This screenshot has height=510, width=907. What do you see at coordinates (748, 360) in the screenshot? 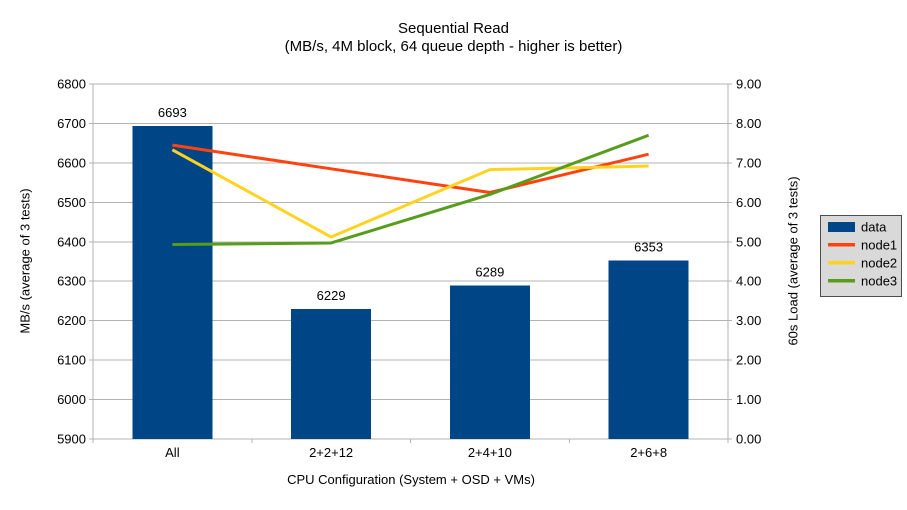
I see `right-axis-tick-label: 2.00` at bounding box center [748, 360].